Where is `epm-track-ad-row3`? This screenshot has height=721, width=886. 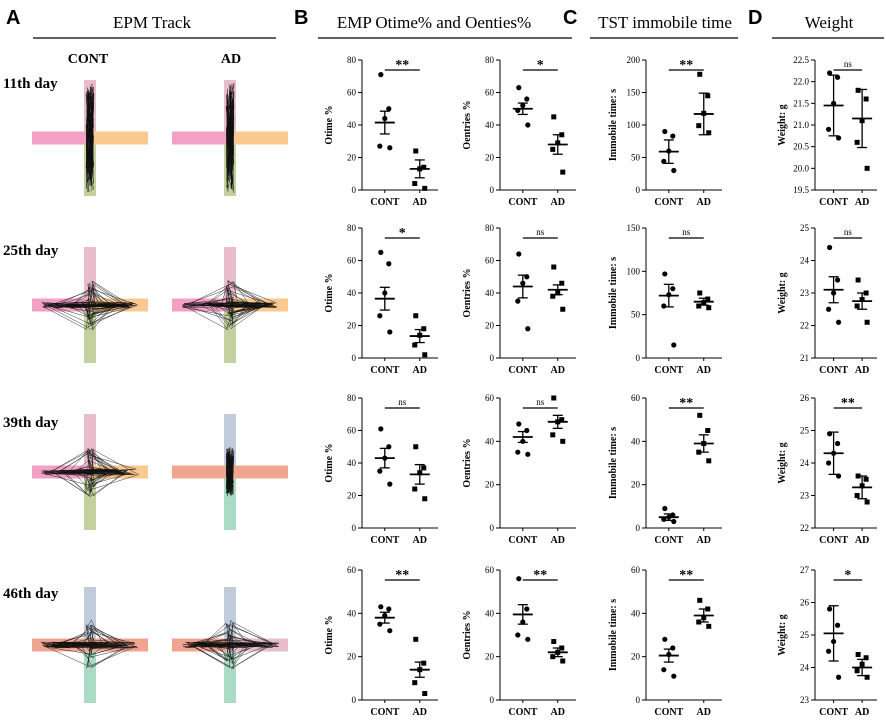 epm-track-ad-row3 is located at coordinates (230, 472).